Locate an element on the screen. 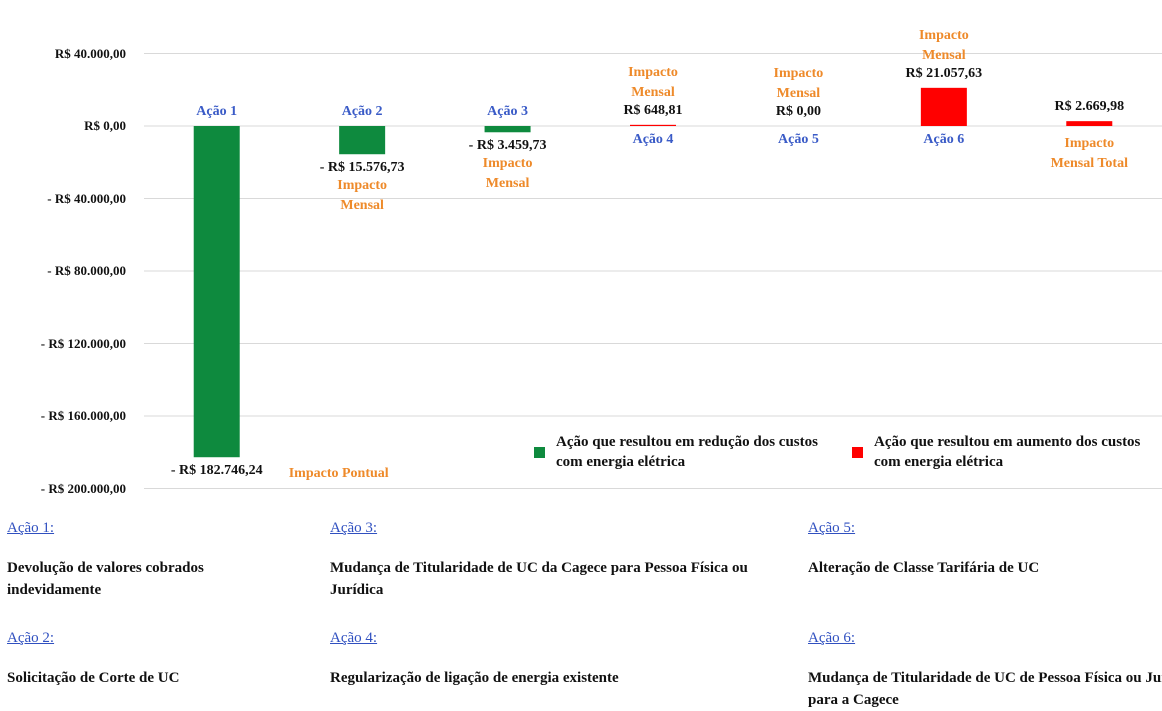 Image resolution: width=1162 pixels, height=711 pixels. value-label: R$ 0,00 is located at coordinates (798, 111).